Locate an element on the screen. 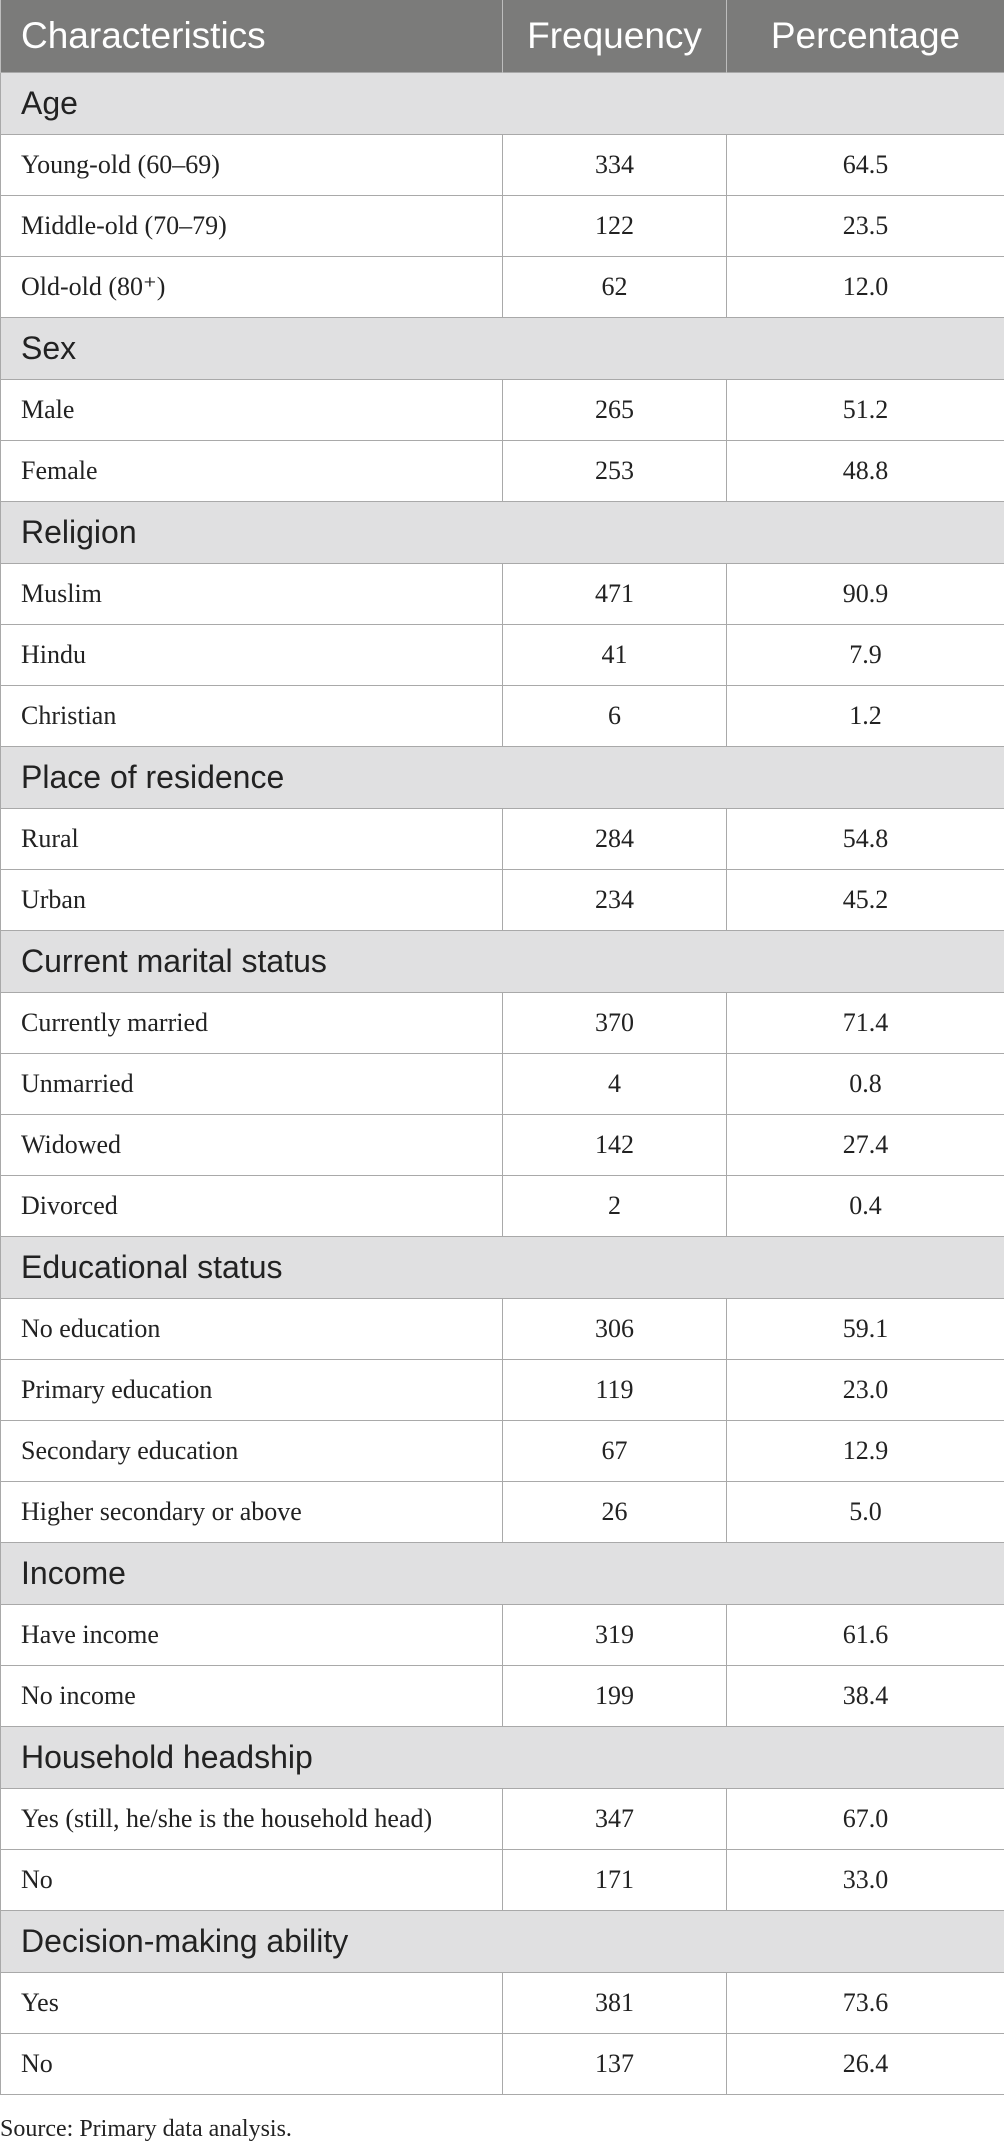  section-row: Decision-making ability is located at coordinates (502, 1941).